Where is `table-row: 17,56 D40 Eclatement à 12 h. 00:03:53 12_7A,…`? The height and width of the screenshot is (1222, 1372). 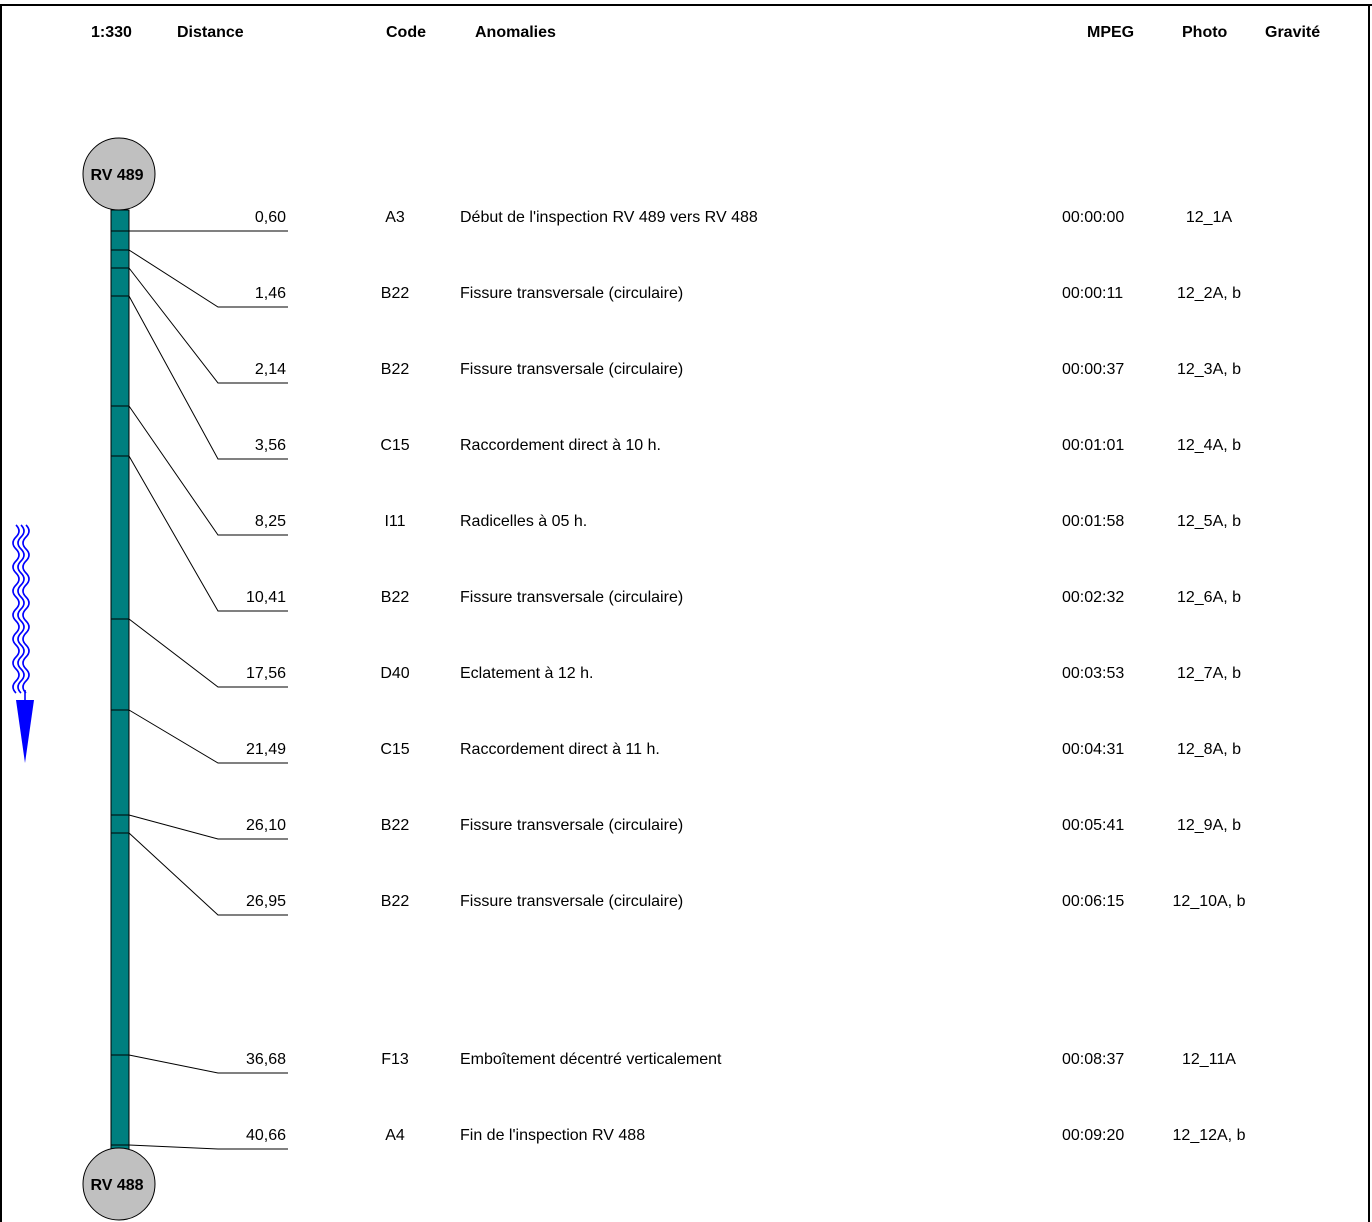
table-row: 17,56 D40 Eclatement à 12 h. 00:03:53 12_7A,… is located at coordinates (686, 676).